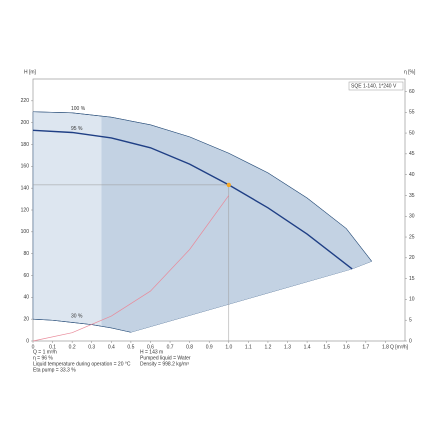  I want to click on x-tick-label: 1.8, so click(385, 347).